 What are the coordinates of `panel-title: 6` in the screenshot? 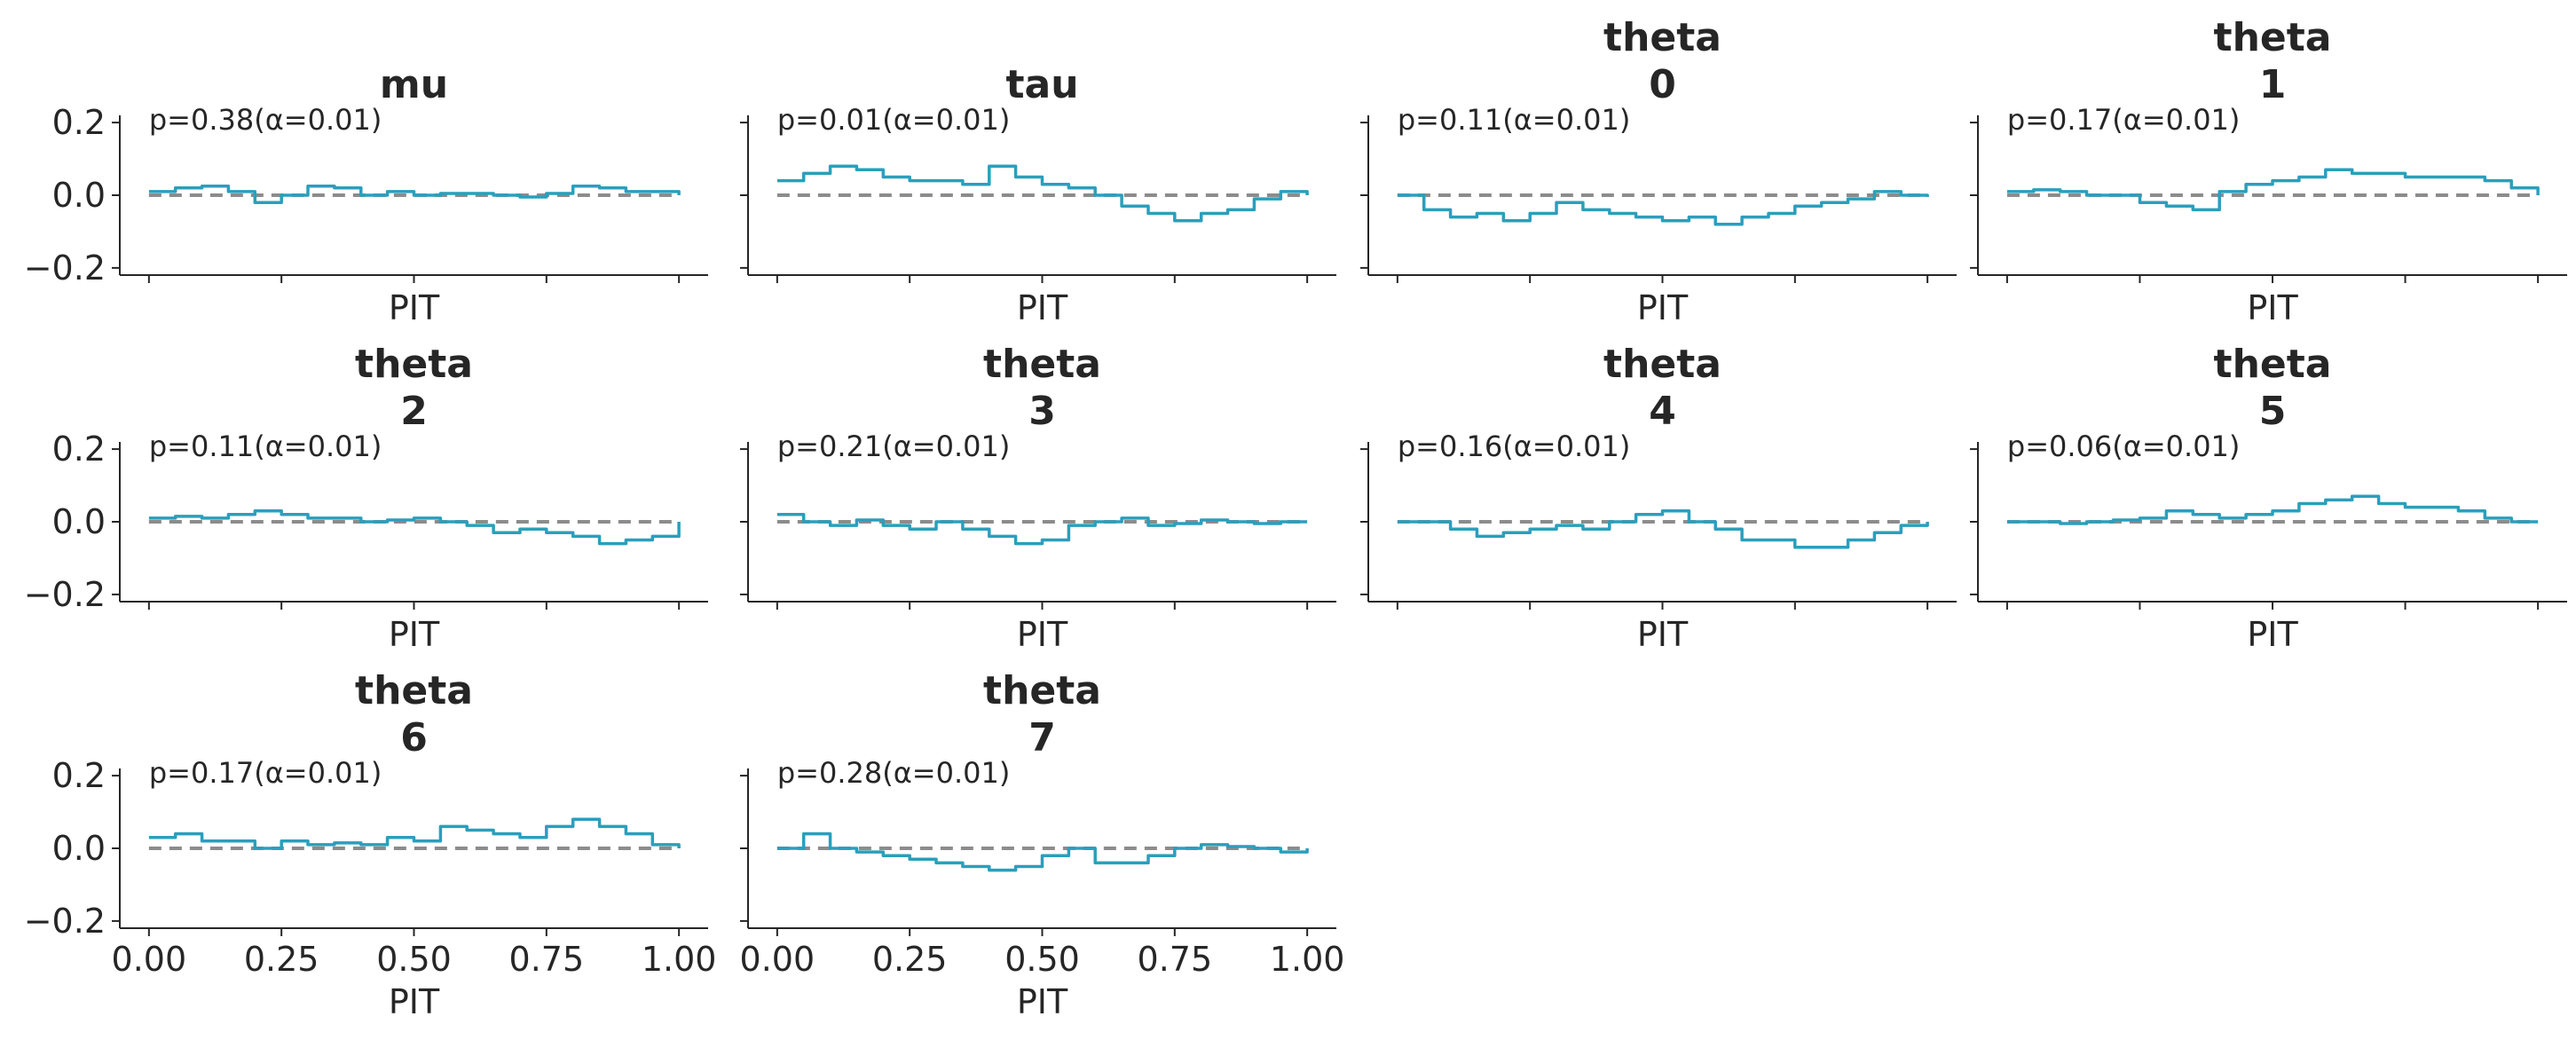 It's located at (414, 737).